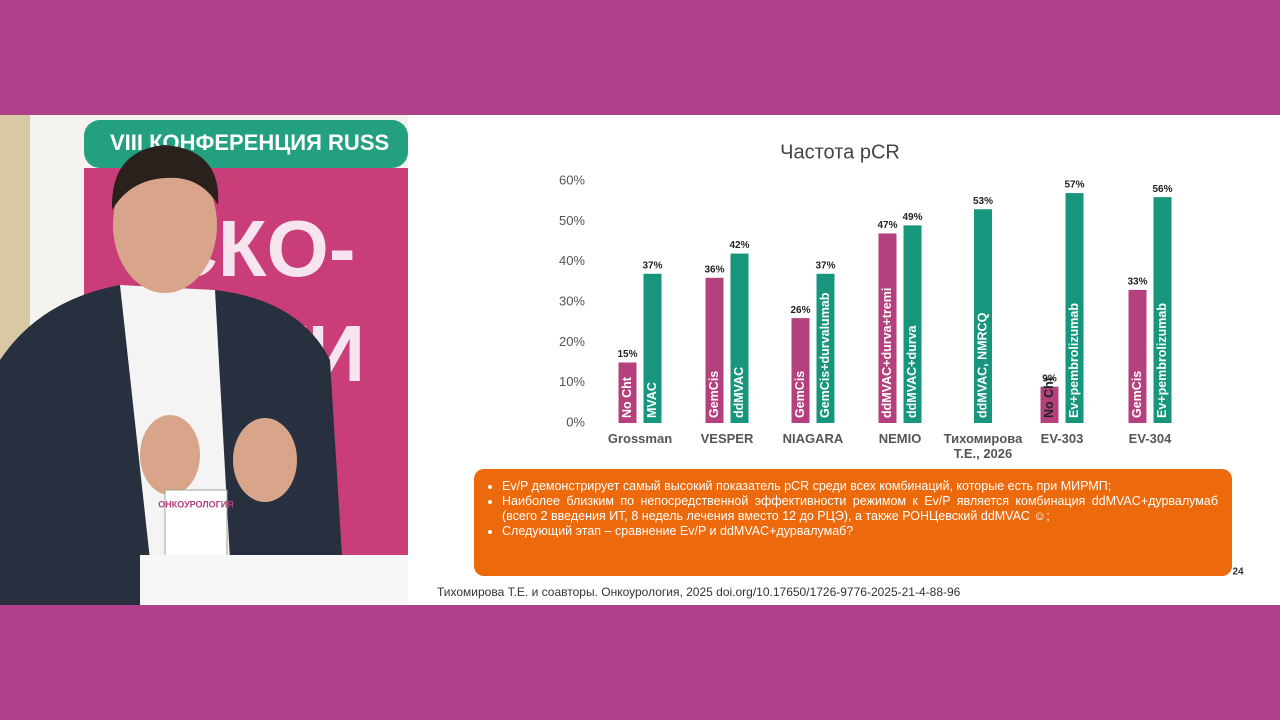 Image resolution: width=1280 pixels, height=720 pixels. I want to click on bar-label: MVAC, so click(652, 400).